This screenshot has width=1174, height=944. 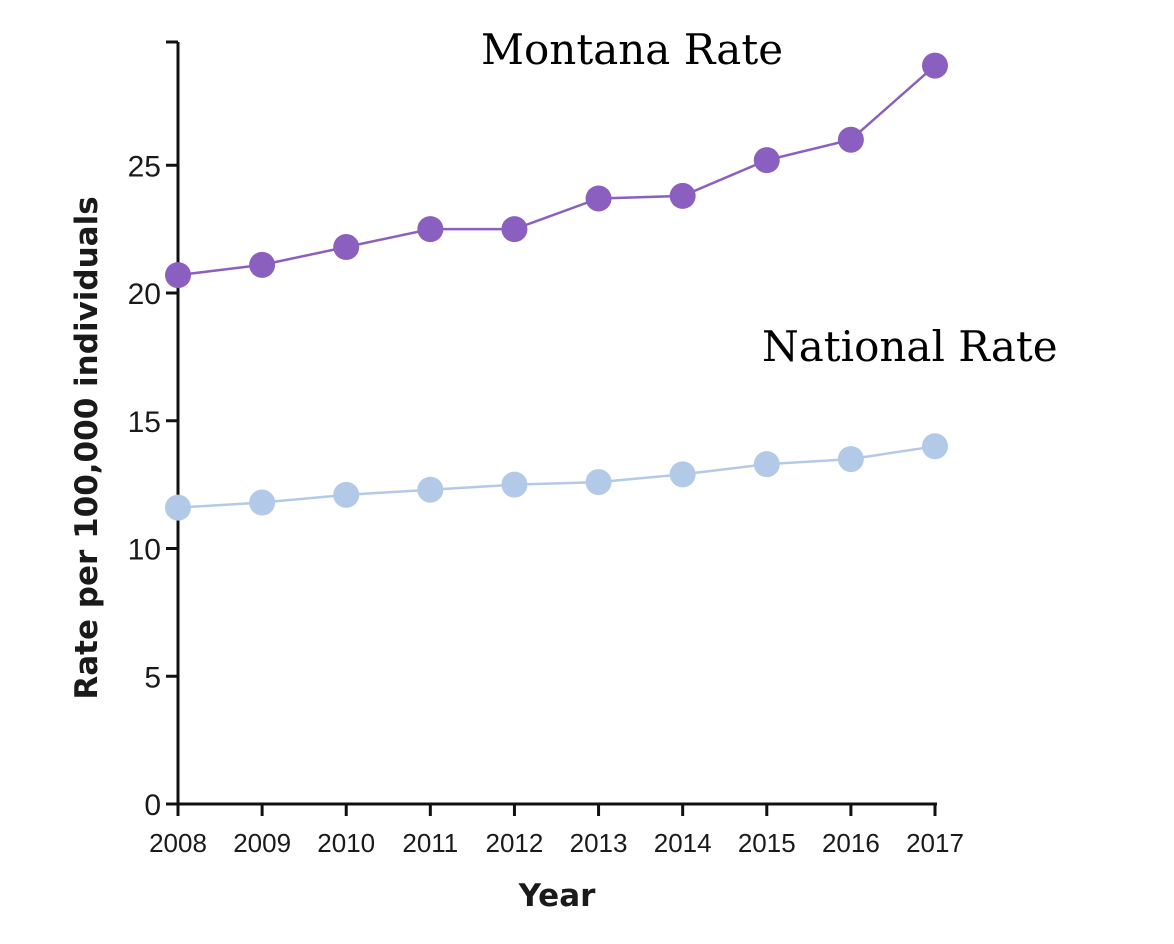 I want to click on x-tick-label: 2011, so click(x=430, y=843).